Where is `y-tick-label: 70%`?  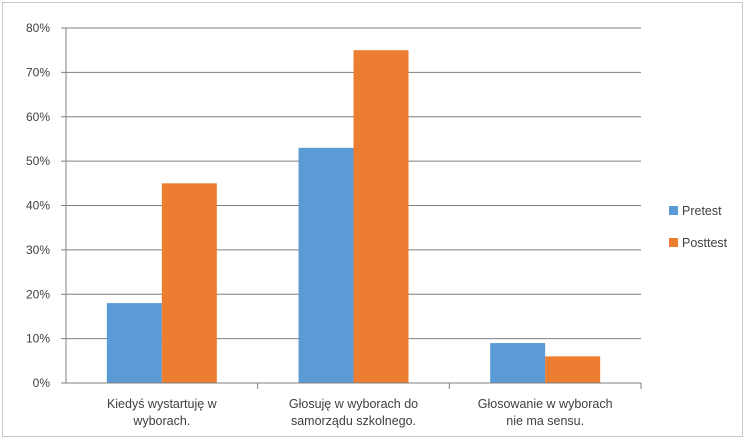
y-tick-label: 70% is located at coordinates (38, 72).